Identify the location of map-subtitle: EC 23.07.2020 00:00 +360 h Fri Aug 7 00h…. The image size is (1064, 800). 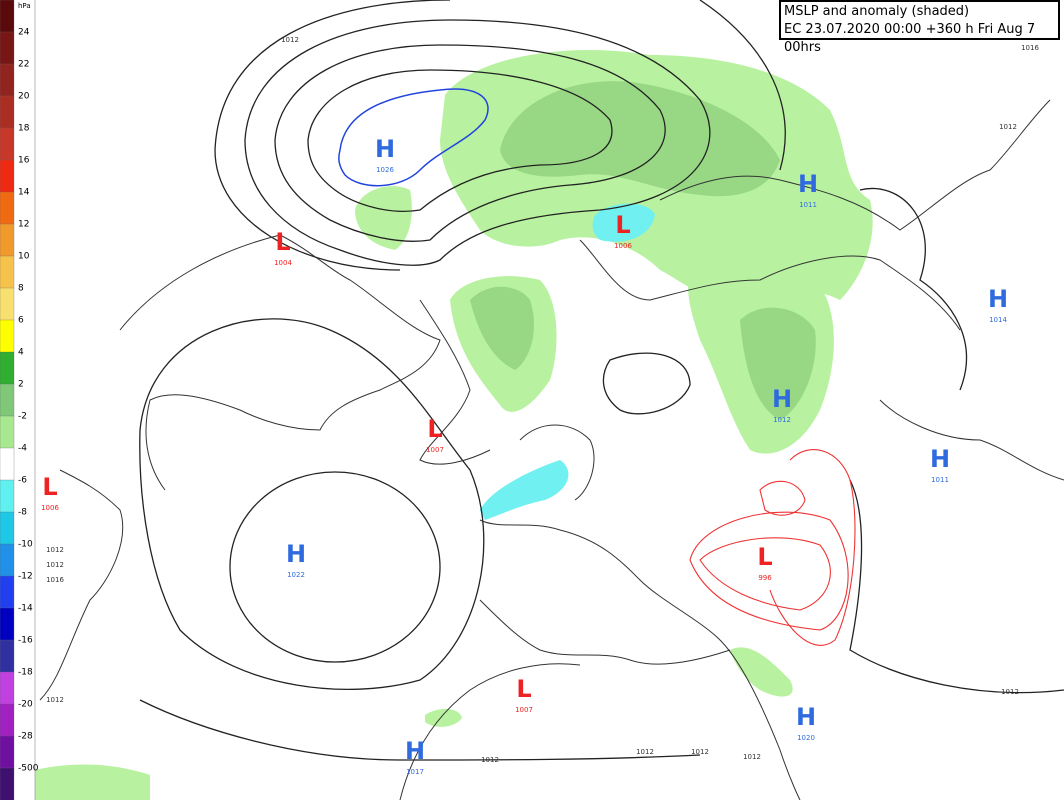
(910, 38).